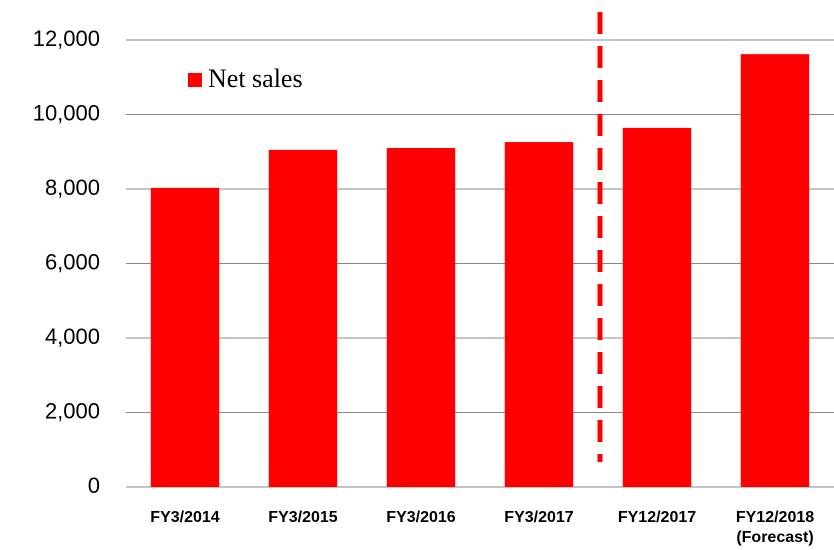  I want to click on legend-label: Net sales, so click(255, 78).